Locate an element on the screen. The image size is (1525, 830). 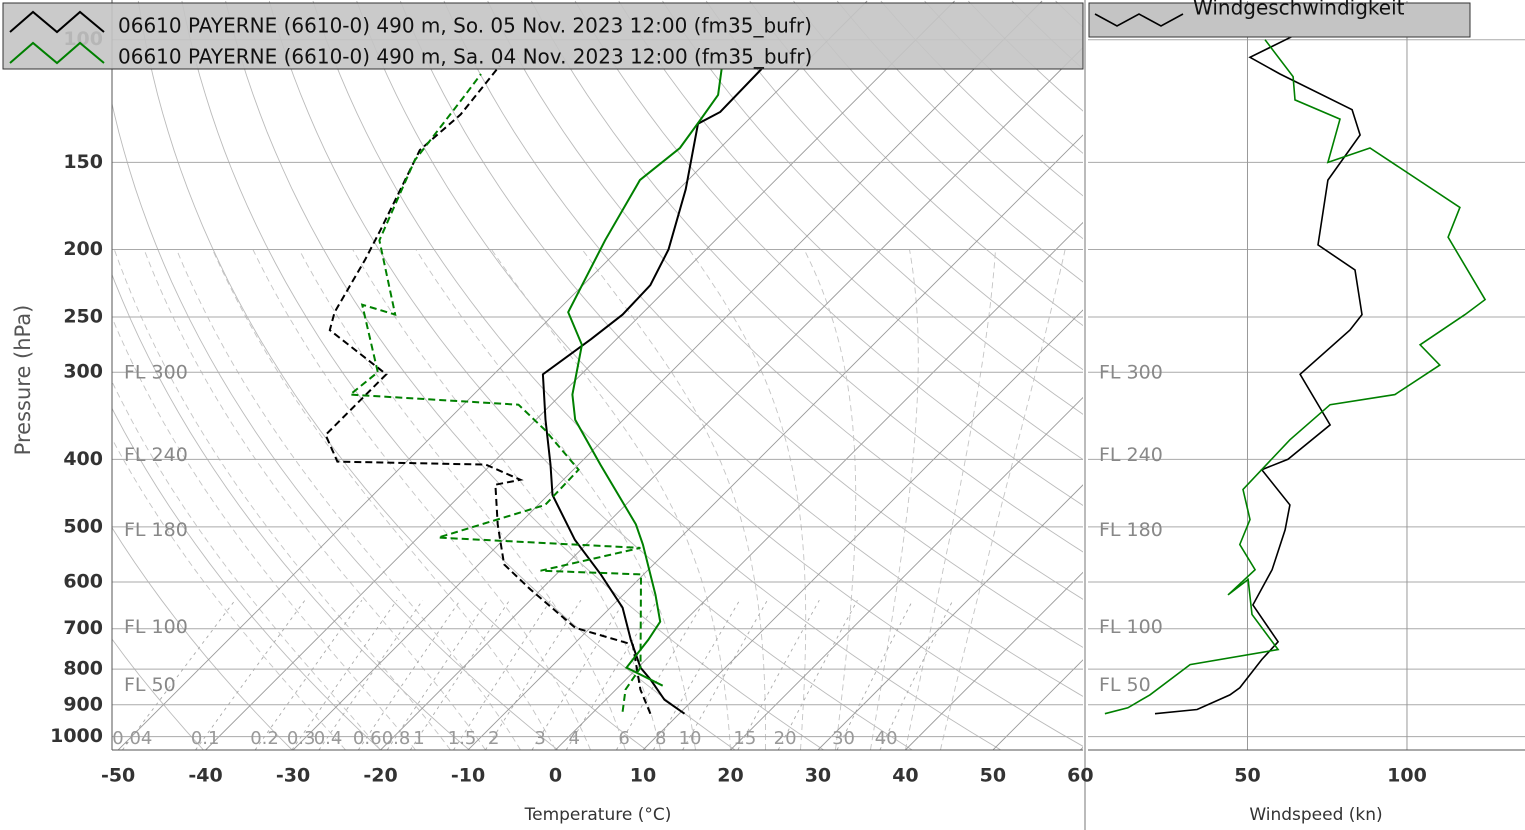
x-tick-label: 0 is located at coordinates (555, 776).